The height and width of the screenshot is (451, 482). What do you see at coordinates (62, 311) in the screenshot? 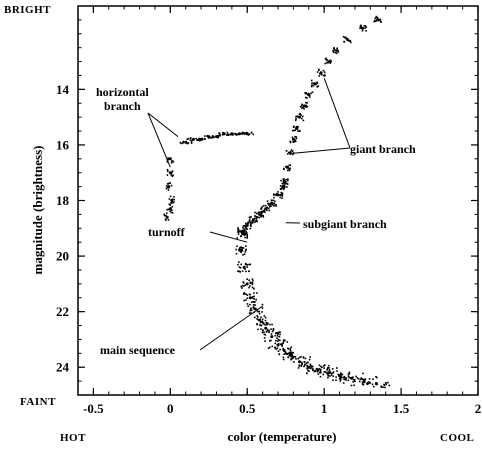
I see `y-tick-label: 22` at bounding box center [62, 311].